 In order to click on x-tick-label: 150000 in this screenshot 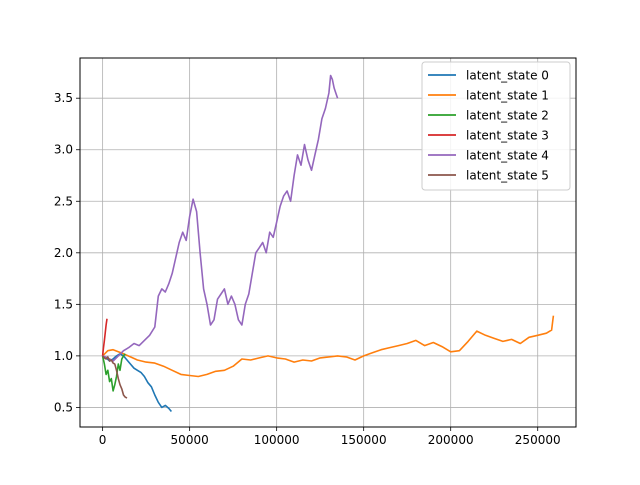, I will do `click(364, 440)`.